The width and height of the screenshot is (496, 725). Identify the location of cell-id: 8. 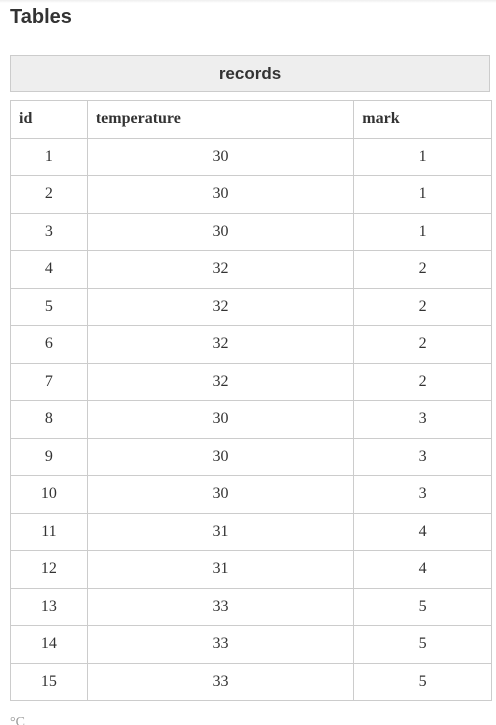
(49, 419).